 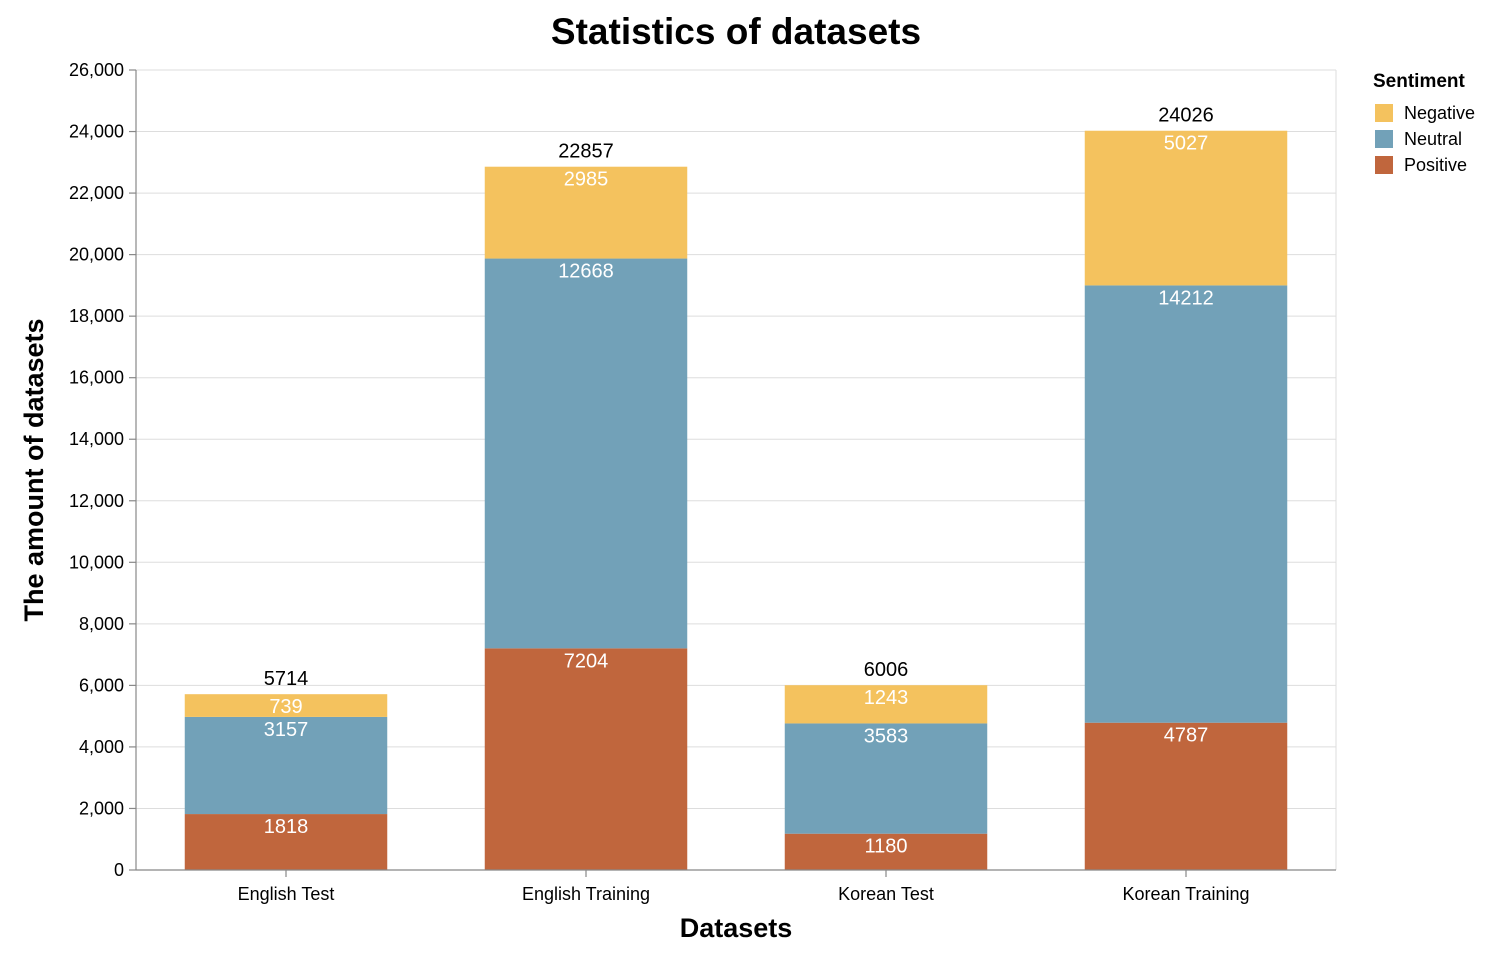 I want to click on legend: Sentiment Negative Neutral Positive, so click(x=1424, y=123).